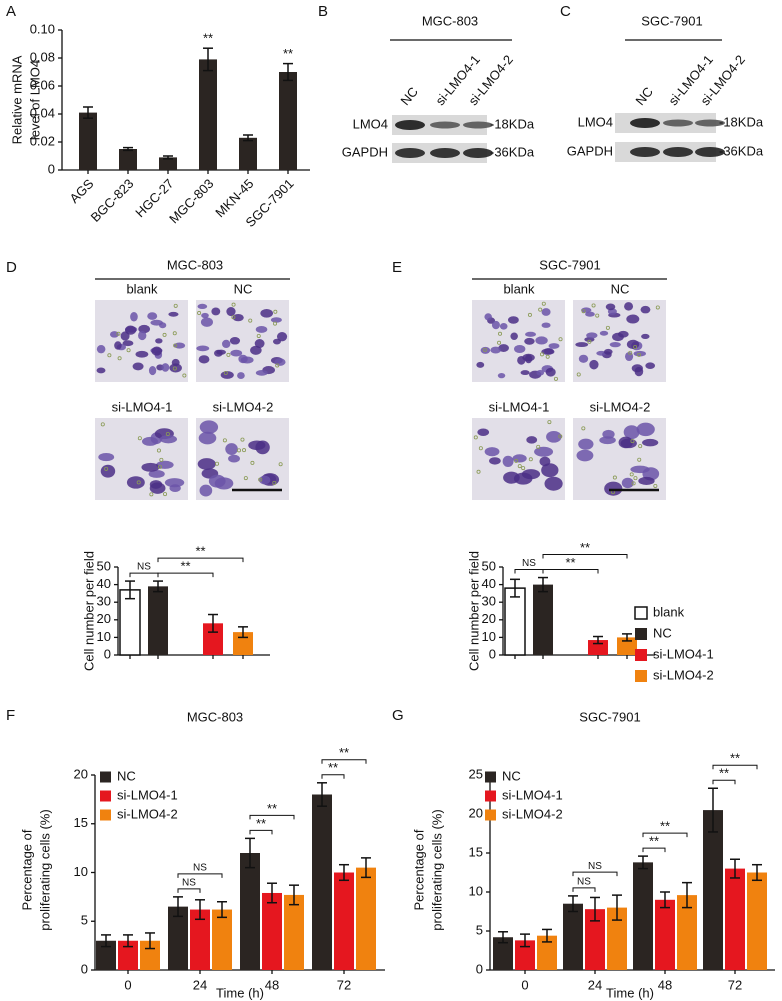 The width and height of the screenshot is (782, 1001). Describe the element at coordinates (620, 288) in the screenshot. I see `micrograph-label: NC` at that location.